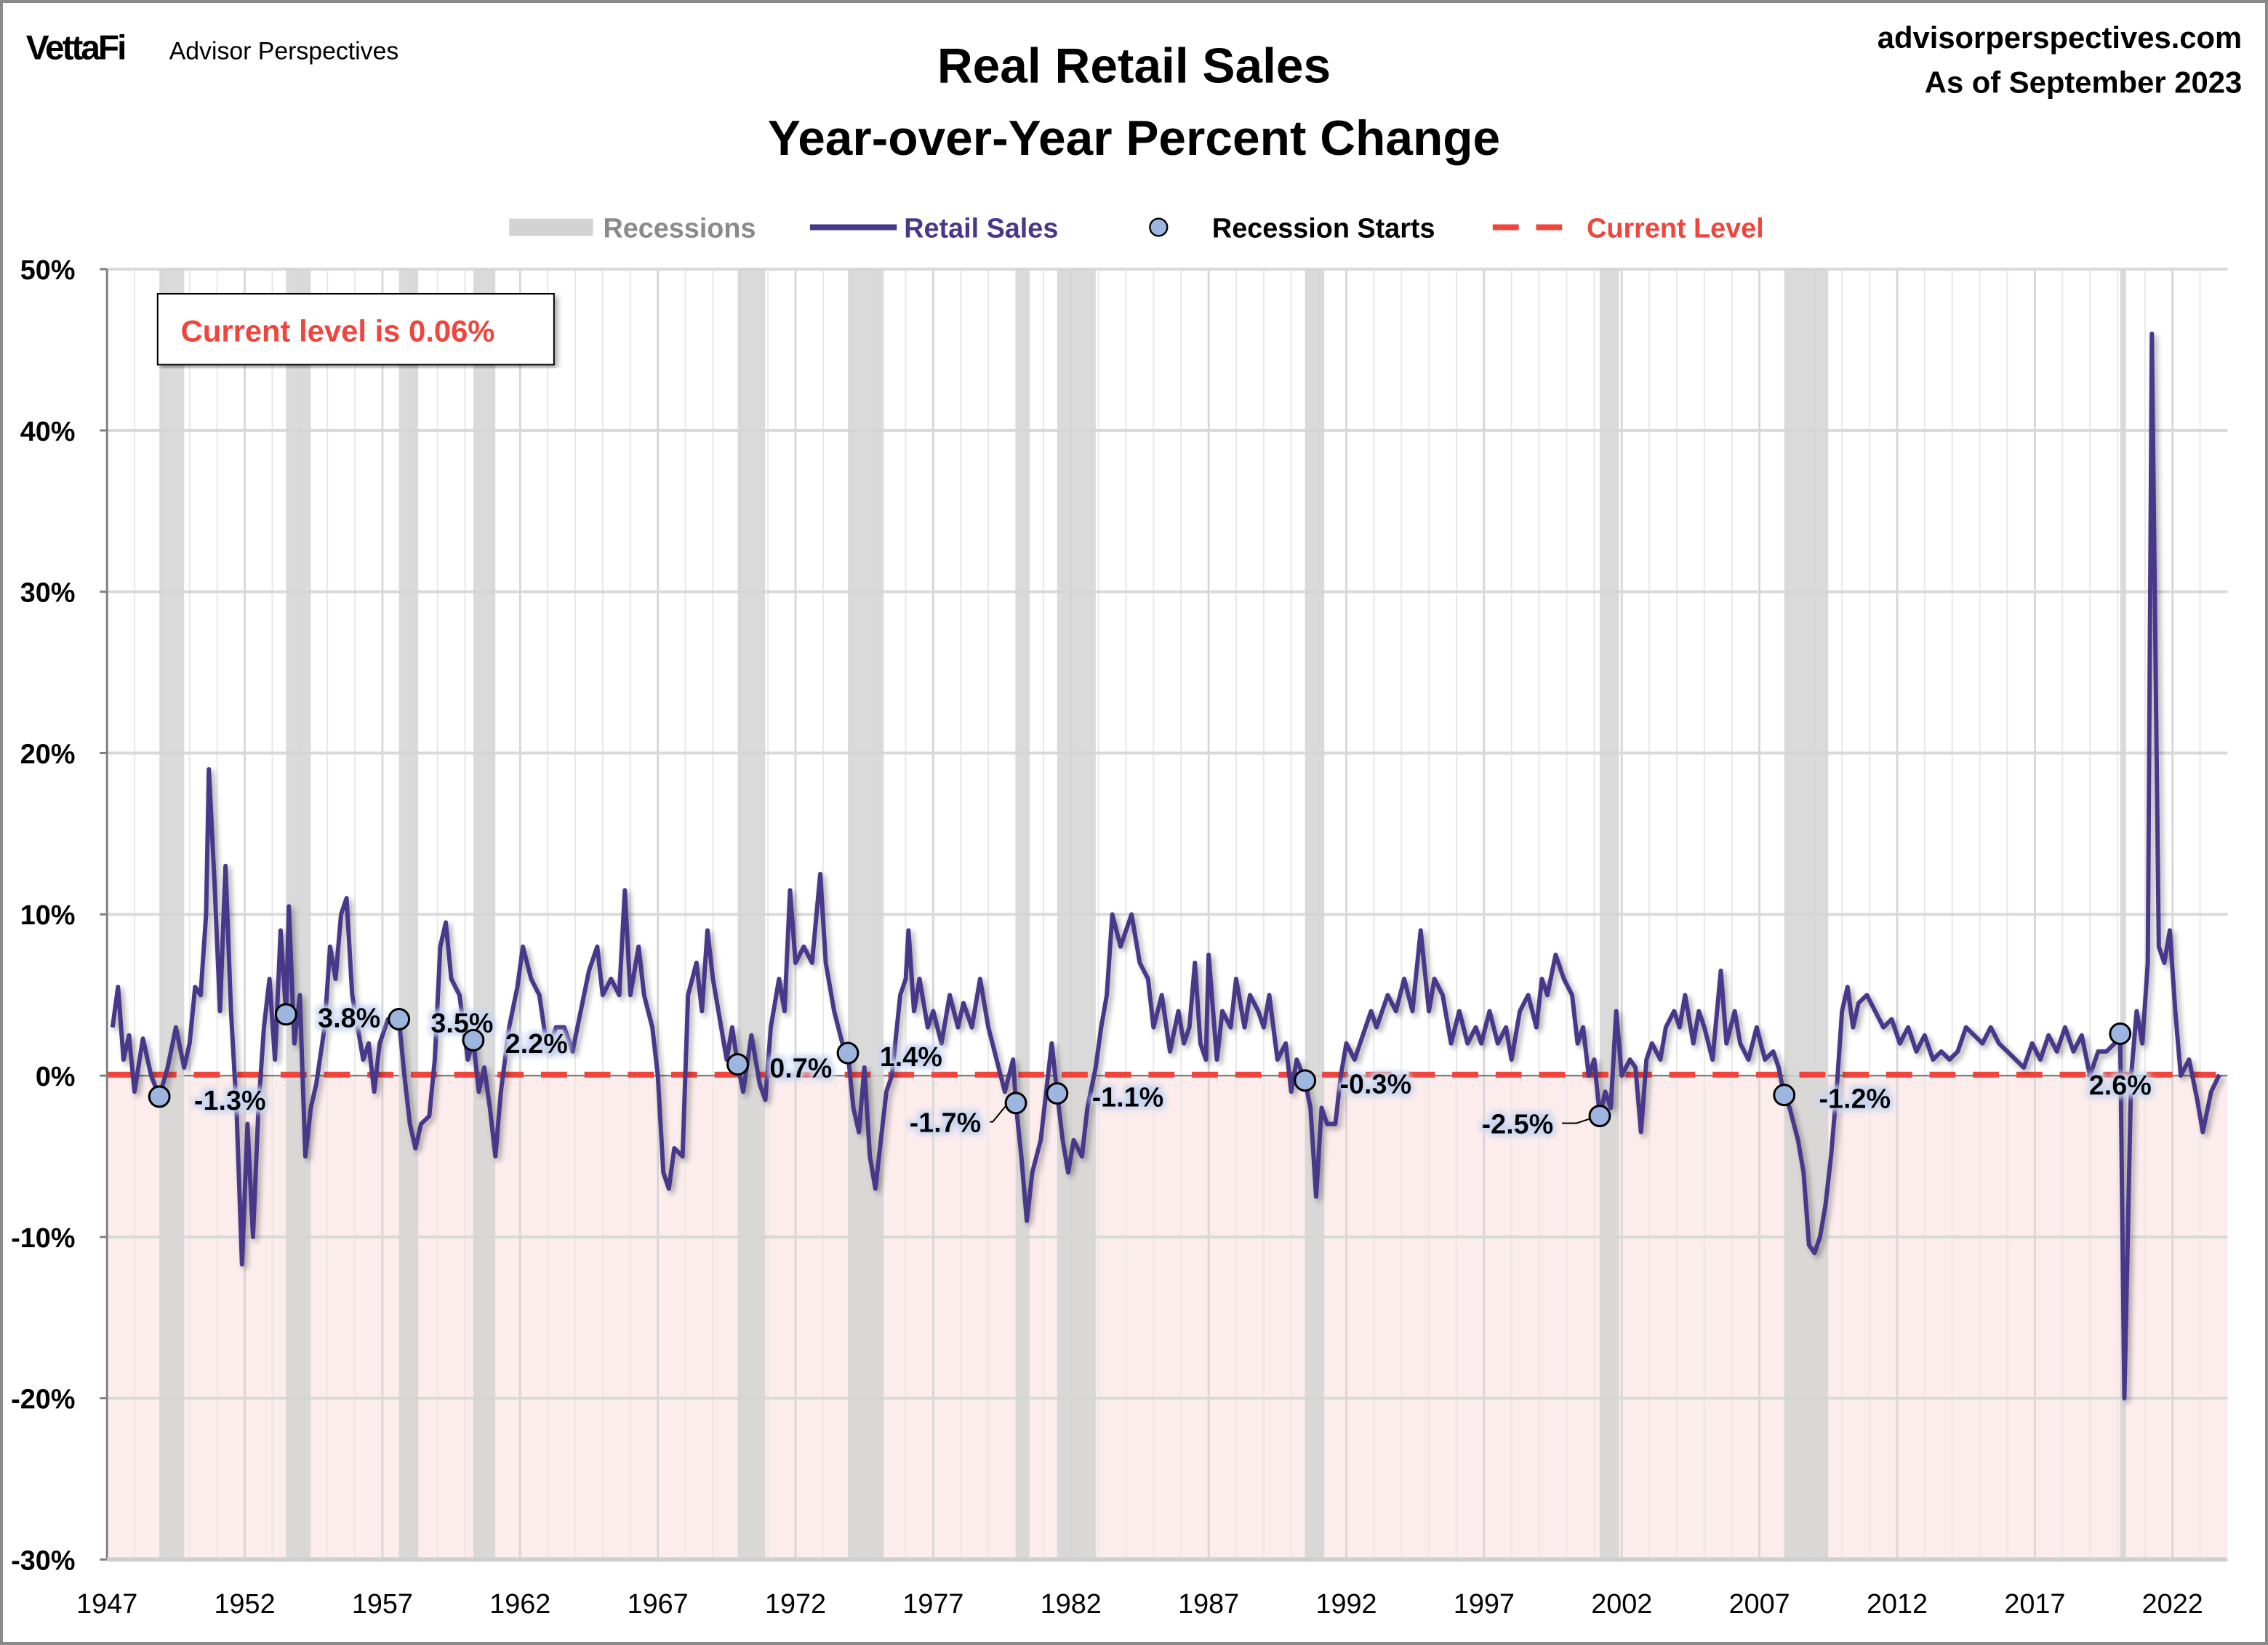 The height and width of the screenshot is (1645, 2268). What do you see at coordinates (1134, 138) in the screenshot?
I see `chart-subtitle: Year-over-Year Percent Change` at bounding box center [1134, 138].